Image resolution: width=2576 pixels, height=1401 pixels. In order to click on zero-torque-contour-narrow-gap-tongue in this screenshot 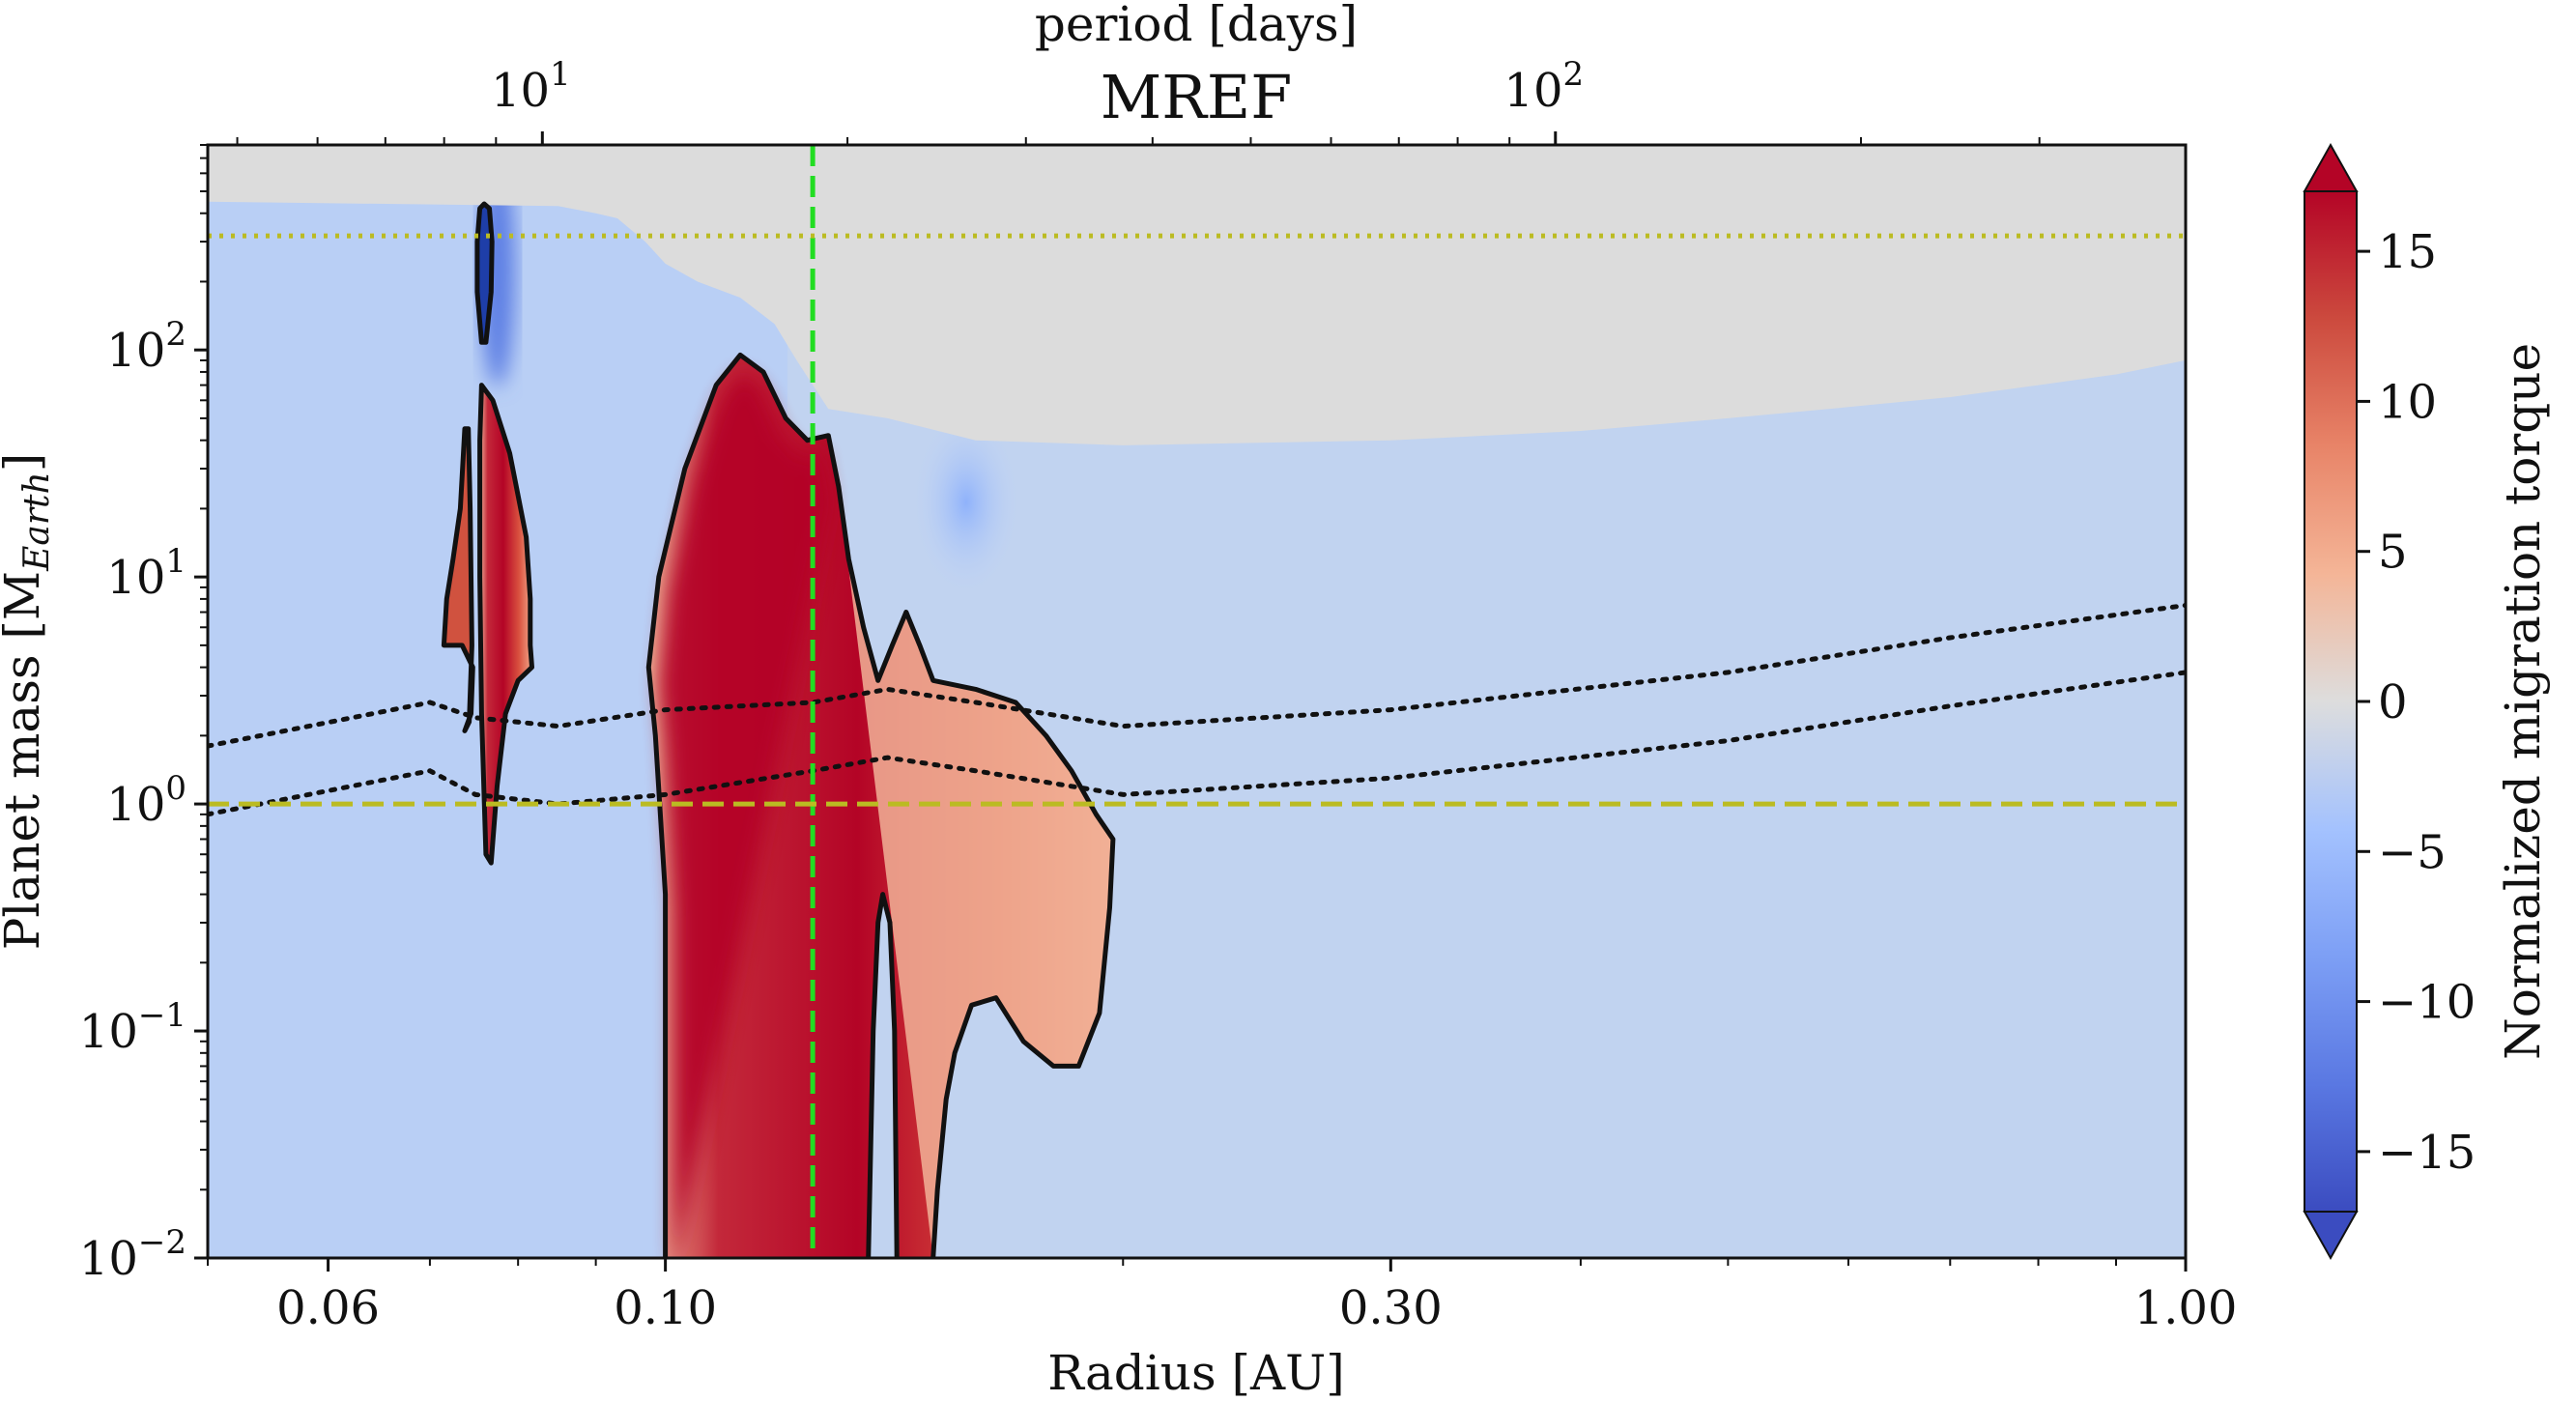, I will do `click(883, 1075)`.